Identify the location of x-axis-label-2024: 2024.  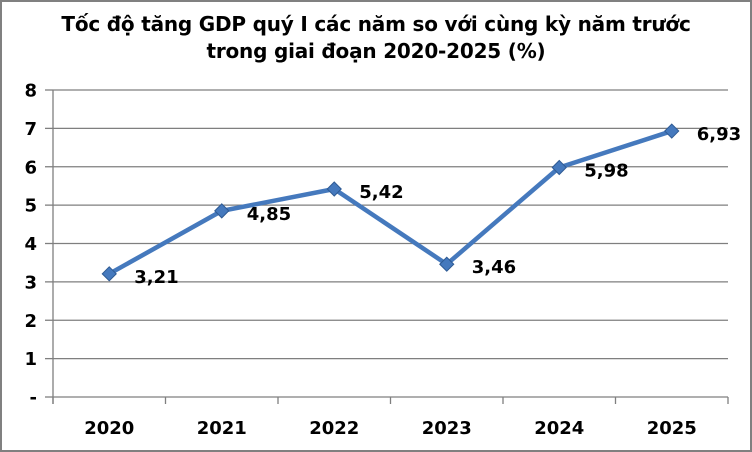
(559, 428).